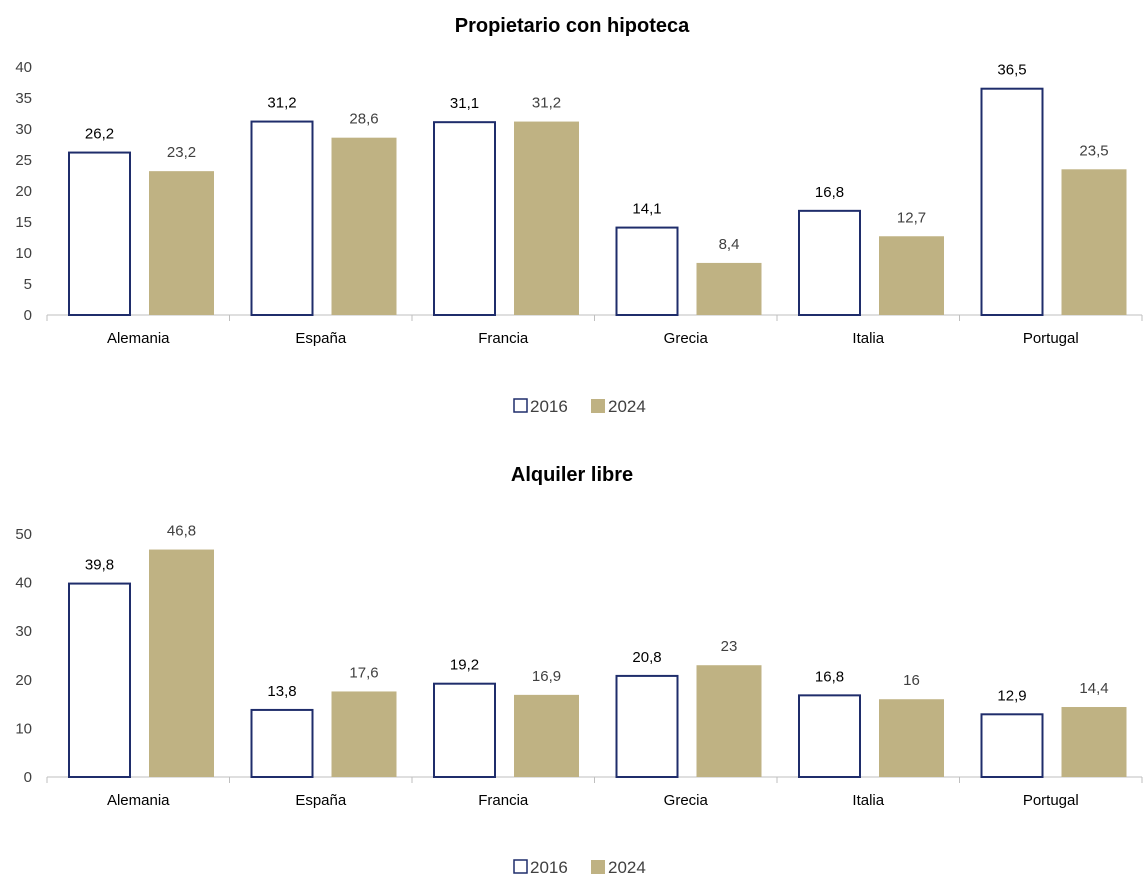  I want to click on data-label-2024: 12,7, so click(911, 217).